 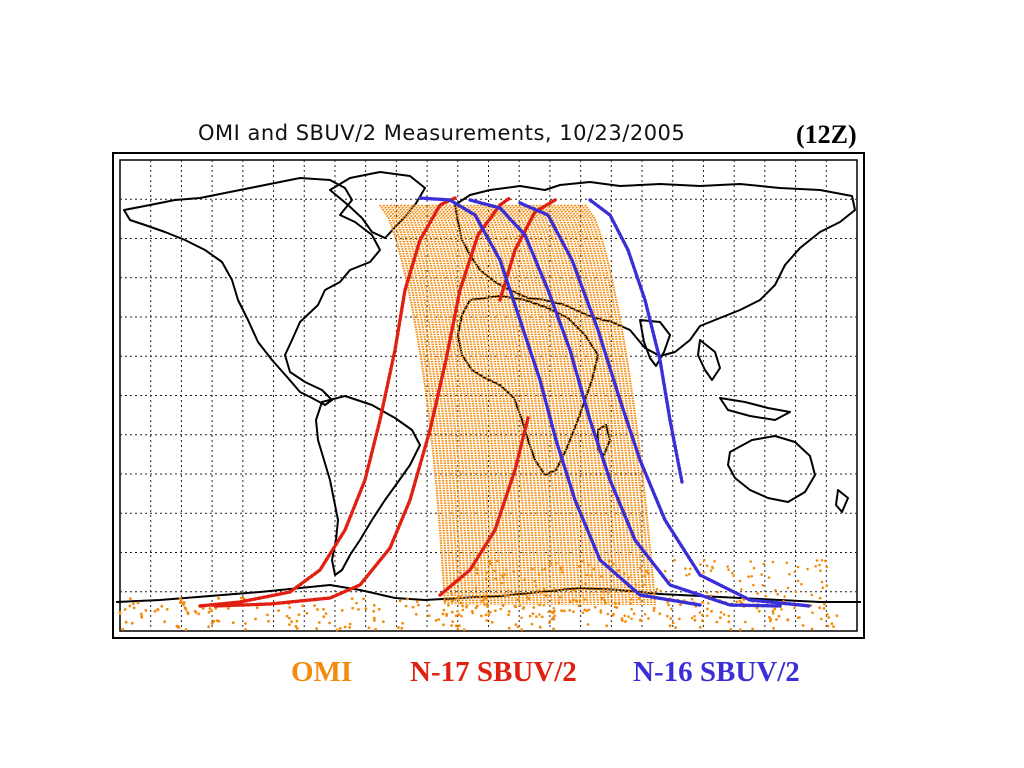 I want to click on time-tag: (12Z), so click(x=826, y=134).